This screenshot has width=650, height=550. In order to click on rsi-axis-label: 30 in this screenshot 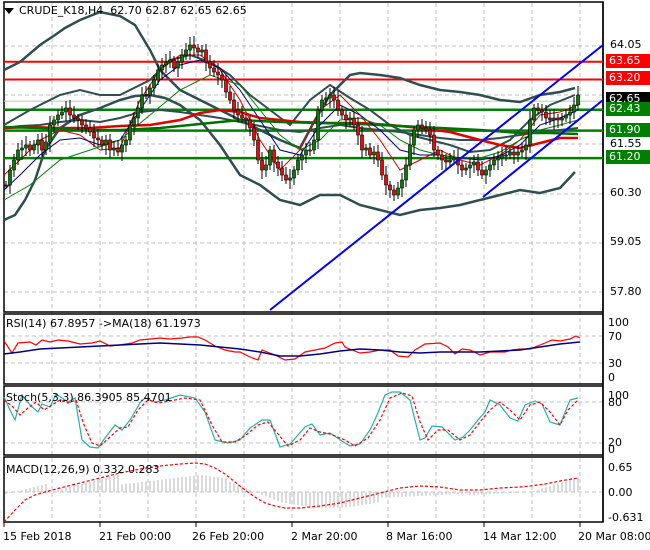, I will do `click(615, 363)`.